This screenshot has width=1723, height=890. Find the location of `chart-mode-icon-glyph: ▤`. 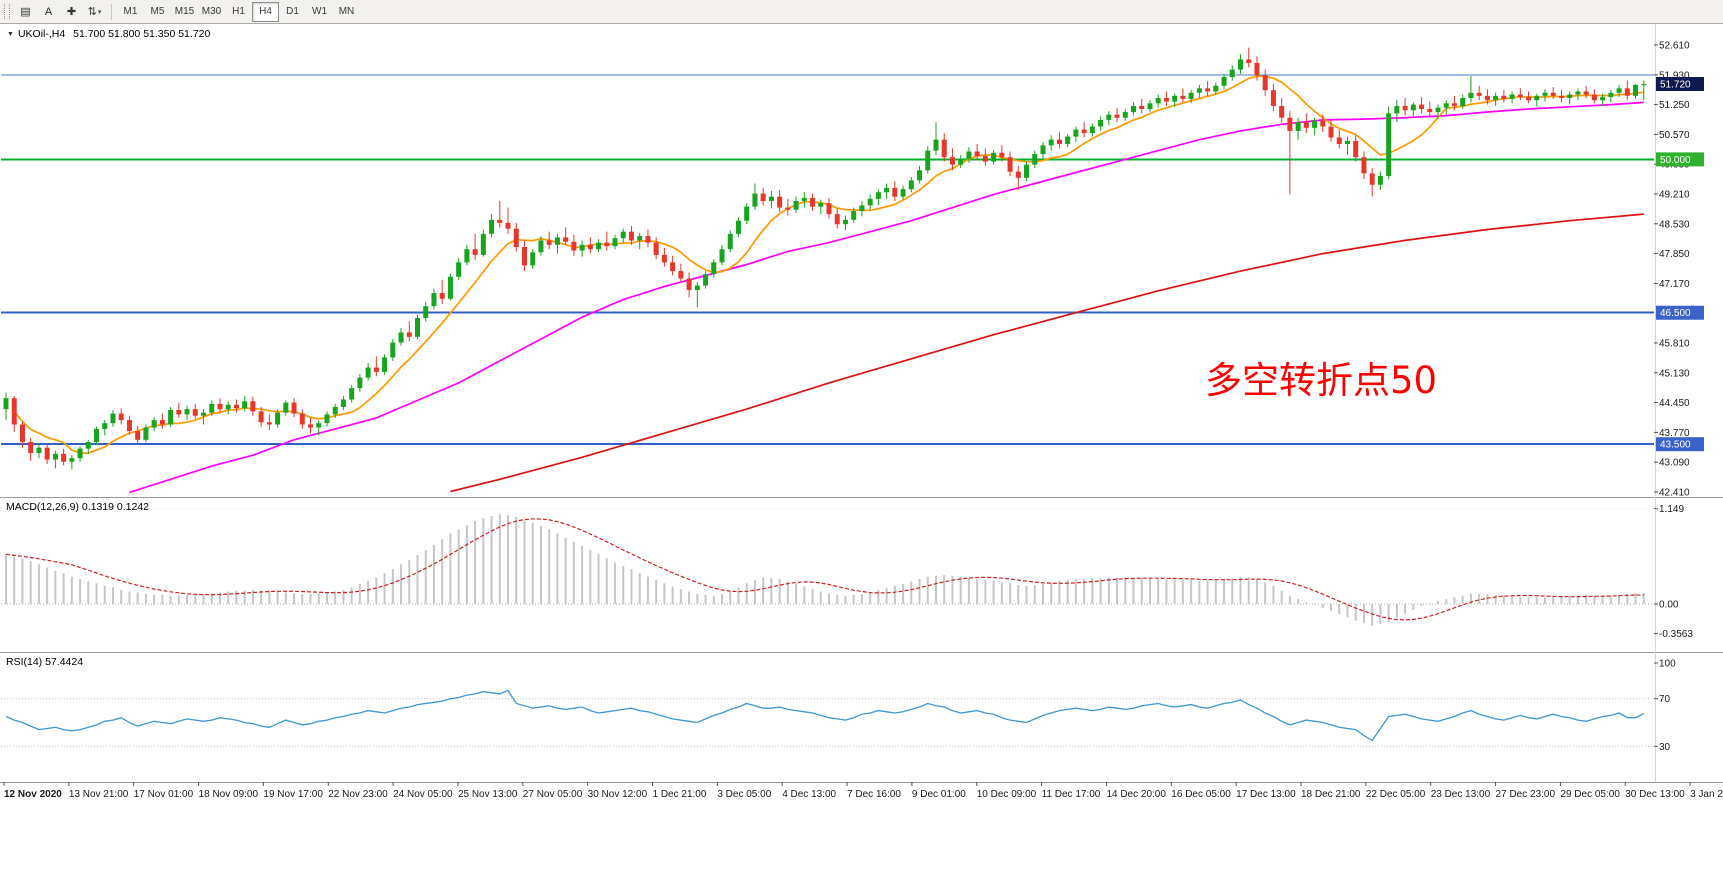

chart-mode-icon-glyph: ▤ is located at coordinates (25, 12).